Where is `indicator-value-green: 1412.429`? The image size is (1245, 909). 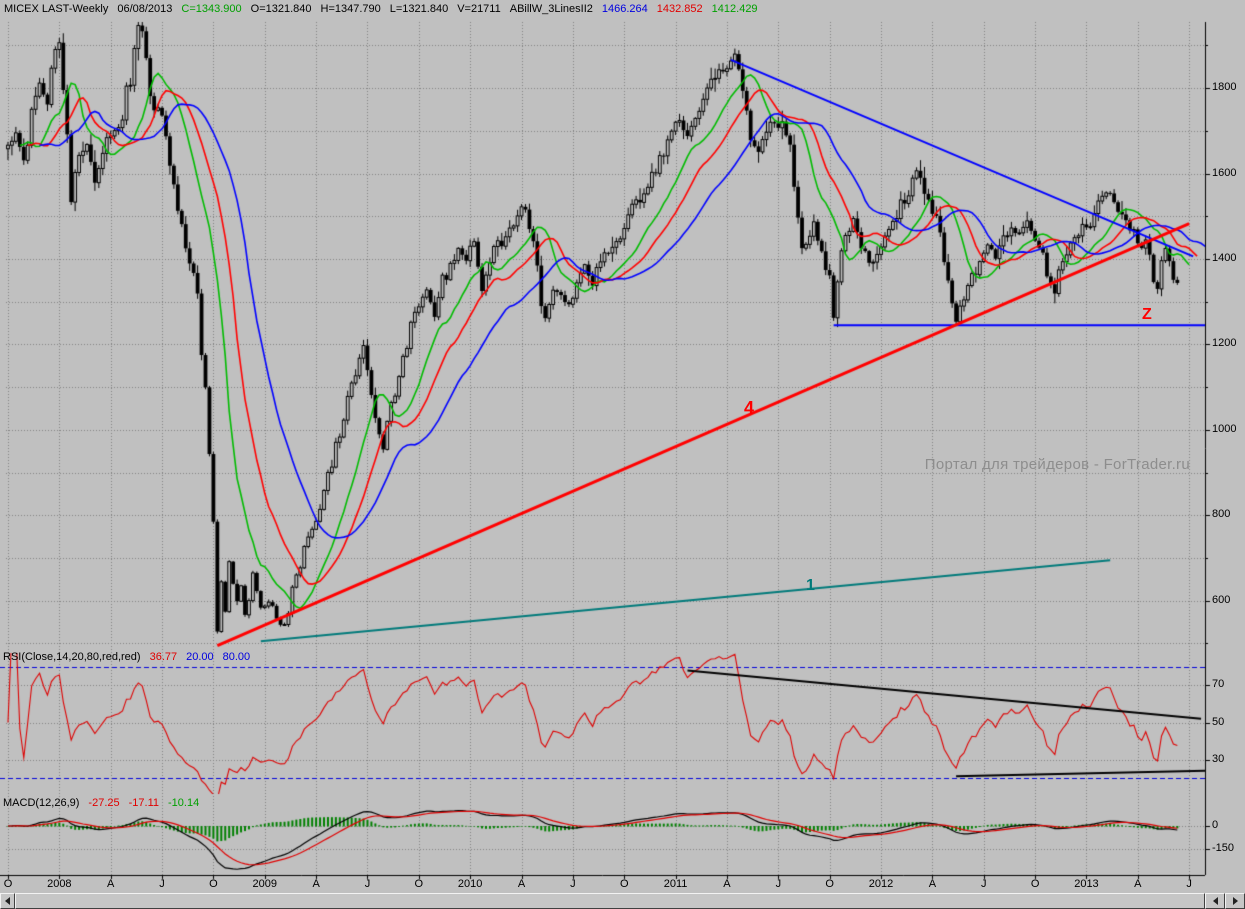
indicator-value-green: 1412.429 is located at coordinates (734, 9).